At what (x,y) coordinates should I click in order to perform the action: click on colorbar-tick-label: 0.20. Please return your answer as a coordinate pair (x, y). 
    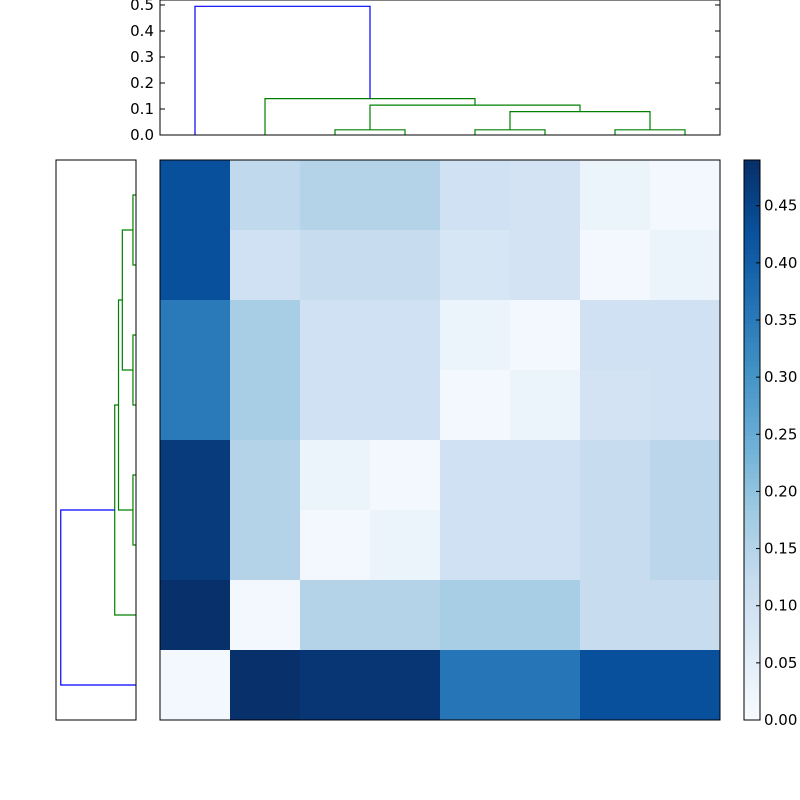
    Looking at the image, I should click on (780, 491).